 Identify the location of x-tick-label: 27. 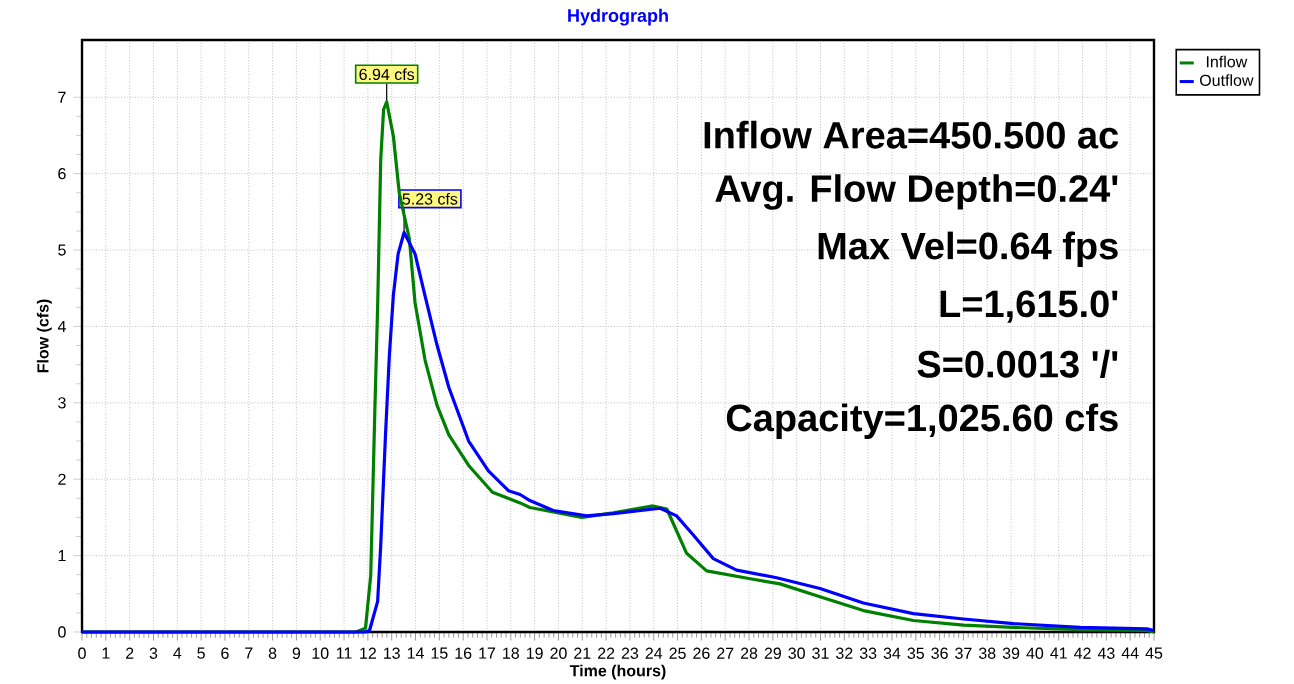
(725, 653).